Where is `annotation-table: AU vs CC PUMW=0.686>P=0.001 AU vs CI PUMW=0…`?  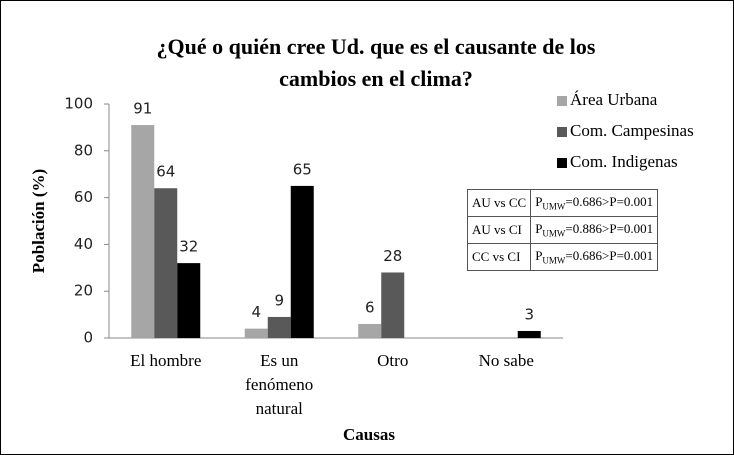
annotation-table: AU vs CC PUMW=0.686>P=0.001 AU vs CI PUMW=0… is located at coordinates (562, 230).